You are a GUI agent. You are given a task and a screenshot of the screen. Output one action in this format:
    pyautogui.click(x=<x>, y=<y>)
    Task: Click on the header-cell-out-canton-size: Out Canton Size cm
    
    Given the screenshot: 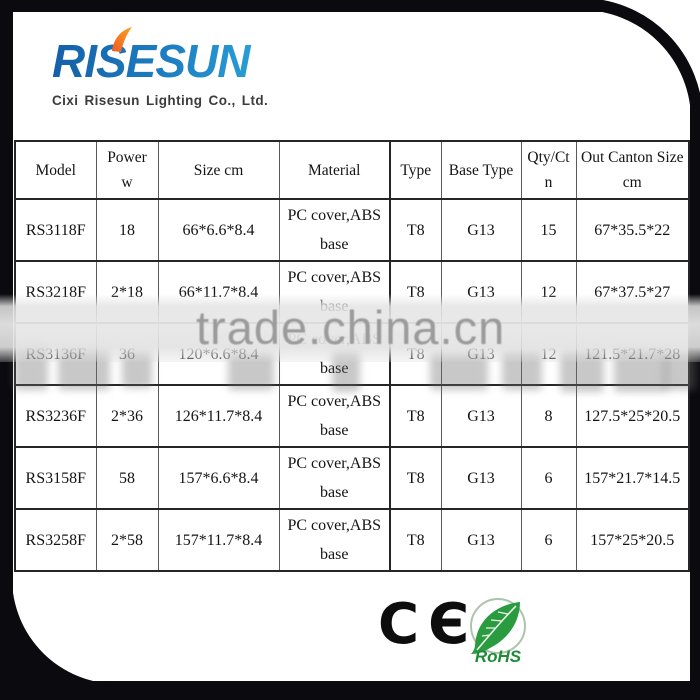 What is the action you would take?
    pyautogui.click(x=632, y=169)
    